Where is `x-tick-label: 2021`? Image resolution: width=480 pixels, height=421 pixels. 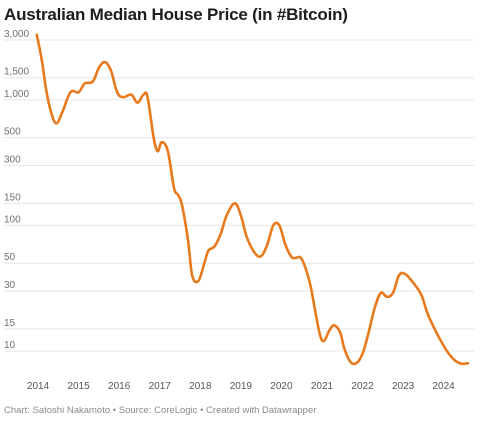 x-tick-label: 2021 is located at coordinates (322, 386).